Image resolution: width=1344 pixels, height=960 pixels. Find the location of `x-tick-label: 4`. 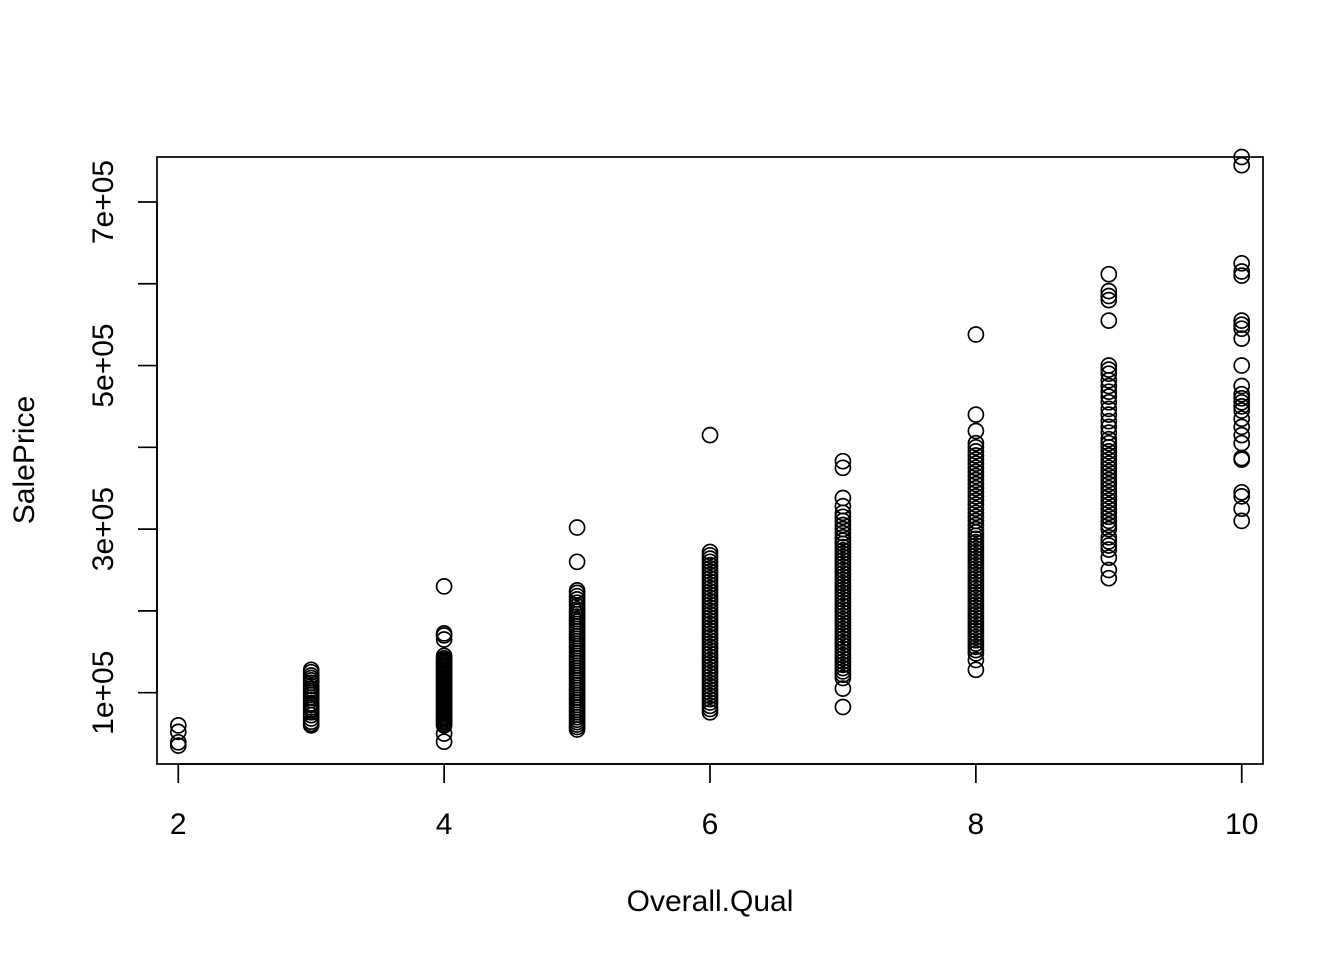

x-tick-label: 4 is located at coordinates (444, 824).